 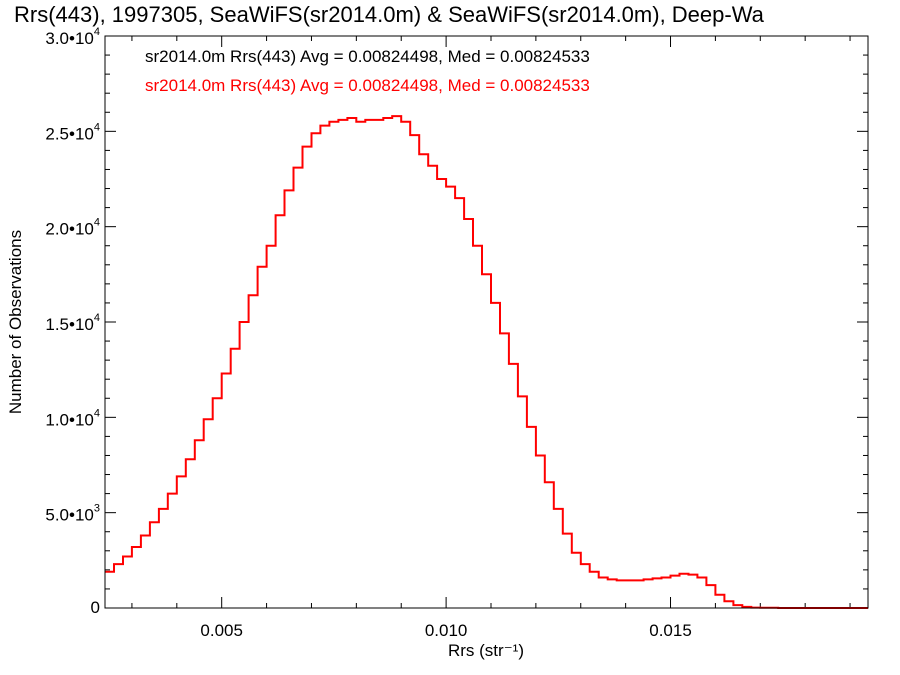 What do you see at coordinates (95, 607) in the screenshot?
I see `y-tick-label: 0` at bounding box center [95, 607].